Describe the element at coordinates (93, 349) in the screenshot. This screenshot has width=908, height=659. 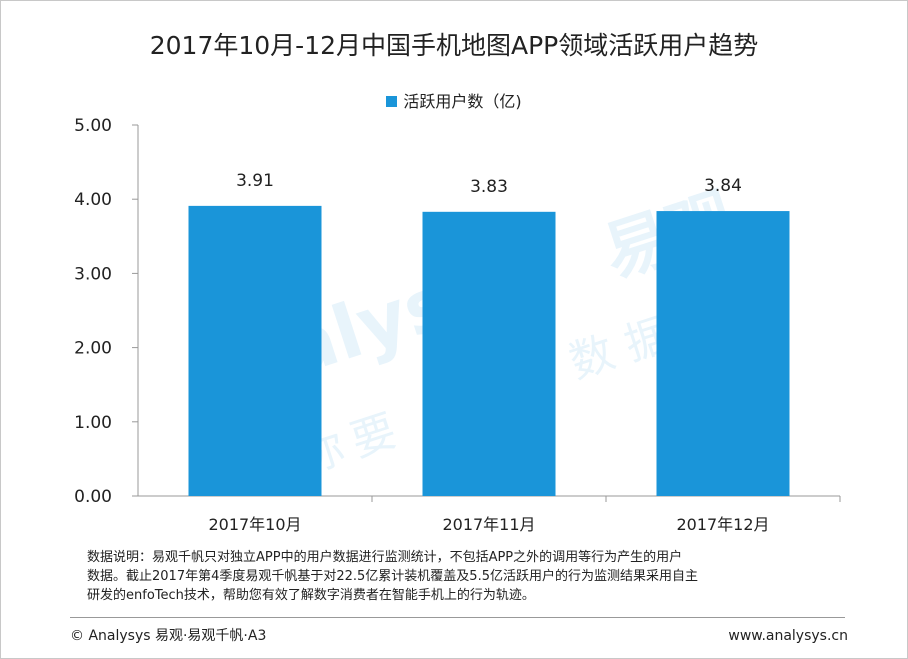
I see `y-tick-label: 2.00` at that location.